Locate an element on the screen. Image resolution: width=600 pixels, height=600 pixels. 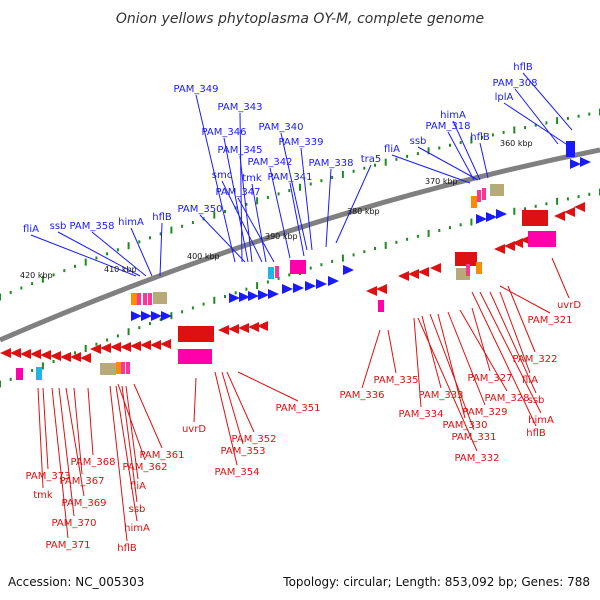
forward-gene-label: PAM_347 is located at coordinates (238, 192).